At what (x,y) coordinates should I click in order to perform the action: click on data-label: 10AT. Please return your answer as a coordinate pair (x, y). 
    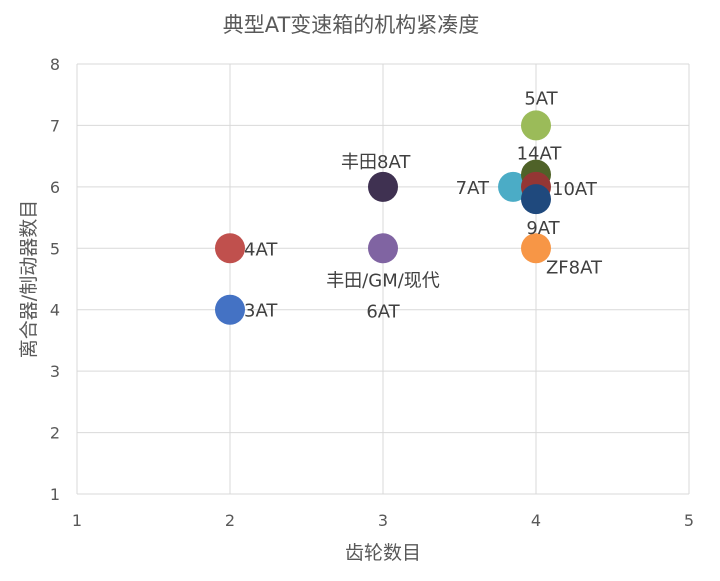
    Looking at the image, I should click on (575, 189).